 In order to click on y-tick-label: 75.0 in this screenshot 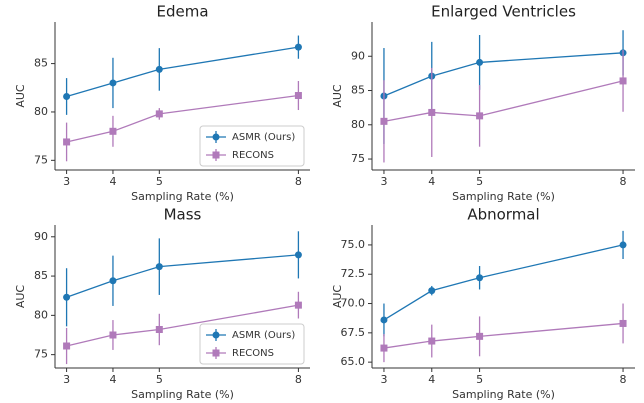, I will do `click(353, 244)`.